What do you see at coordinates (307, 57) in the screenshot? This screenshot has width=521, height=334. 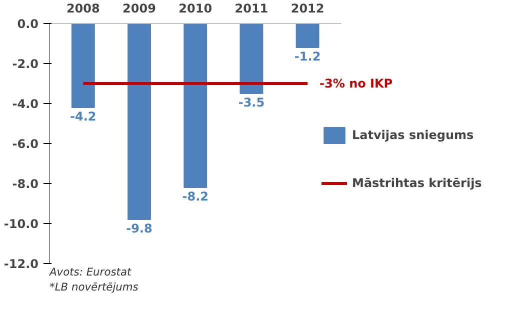 I see `data-label: -1.2` at bounding box center [307, 57].